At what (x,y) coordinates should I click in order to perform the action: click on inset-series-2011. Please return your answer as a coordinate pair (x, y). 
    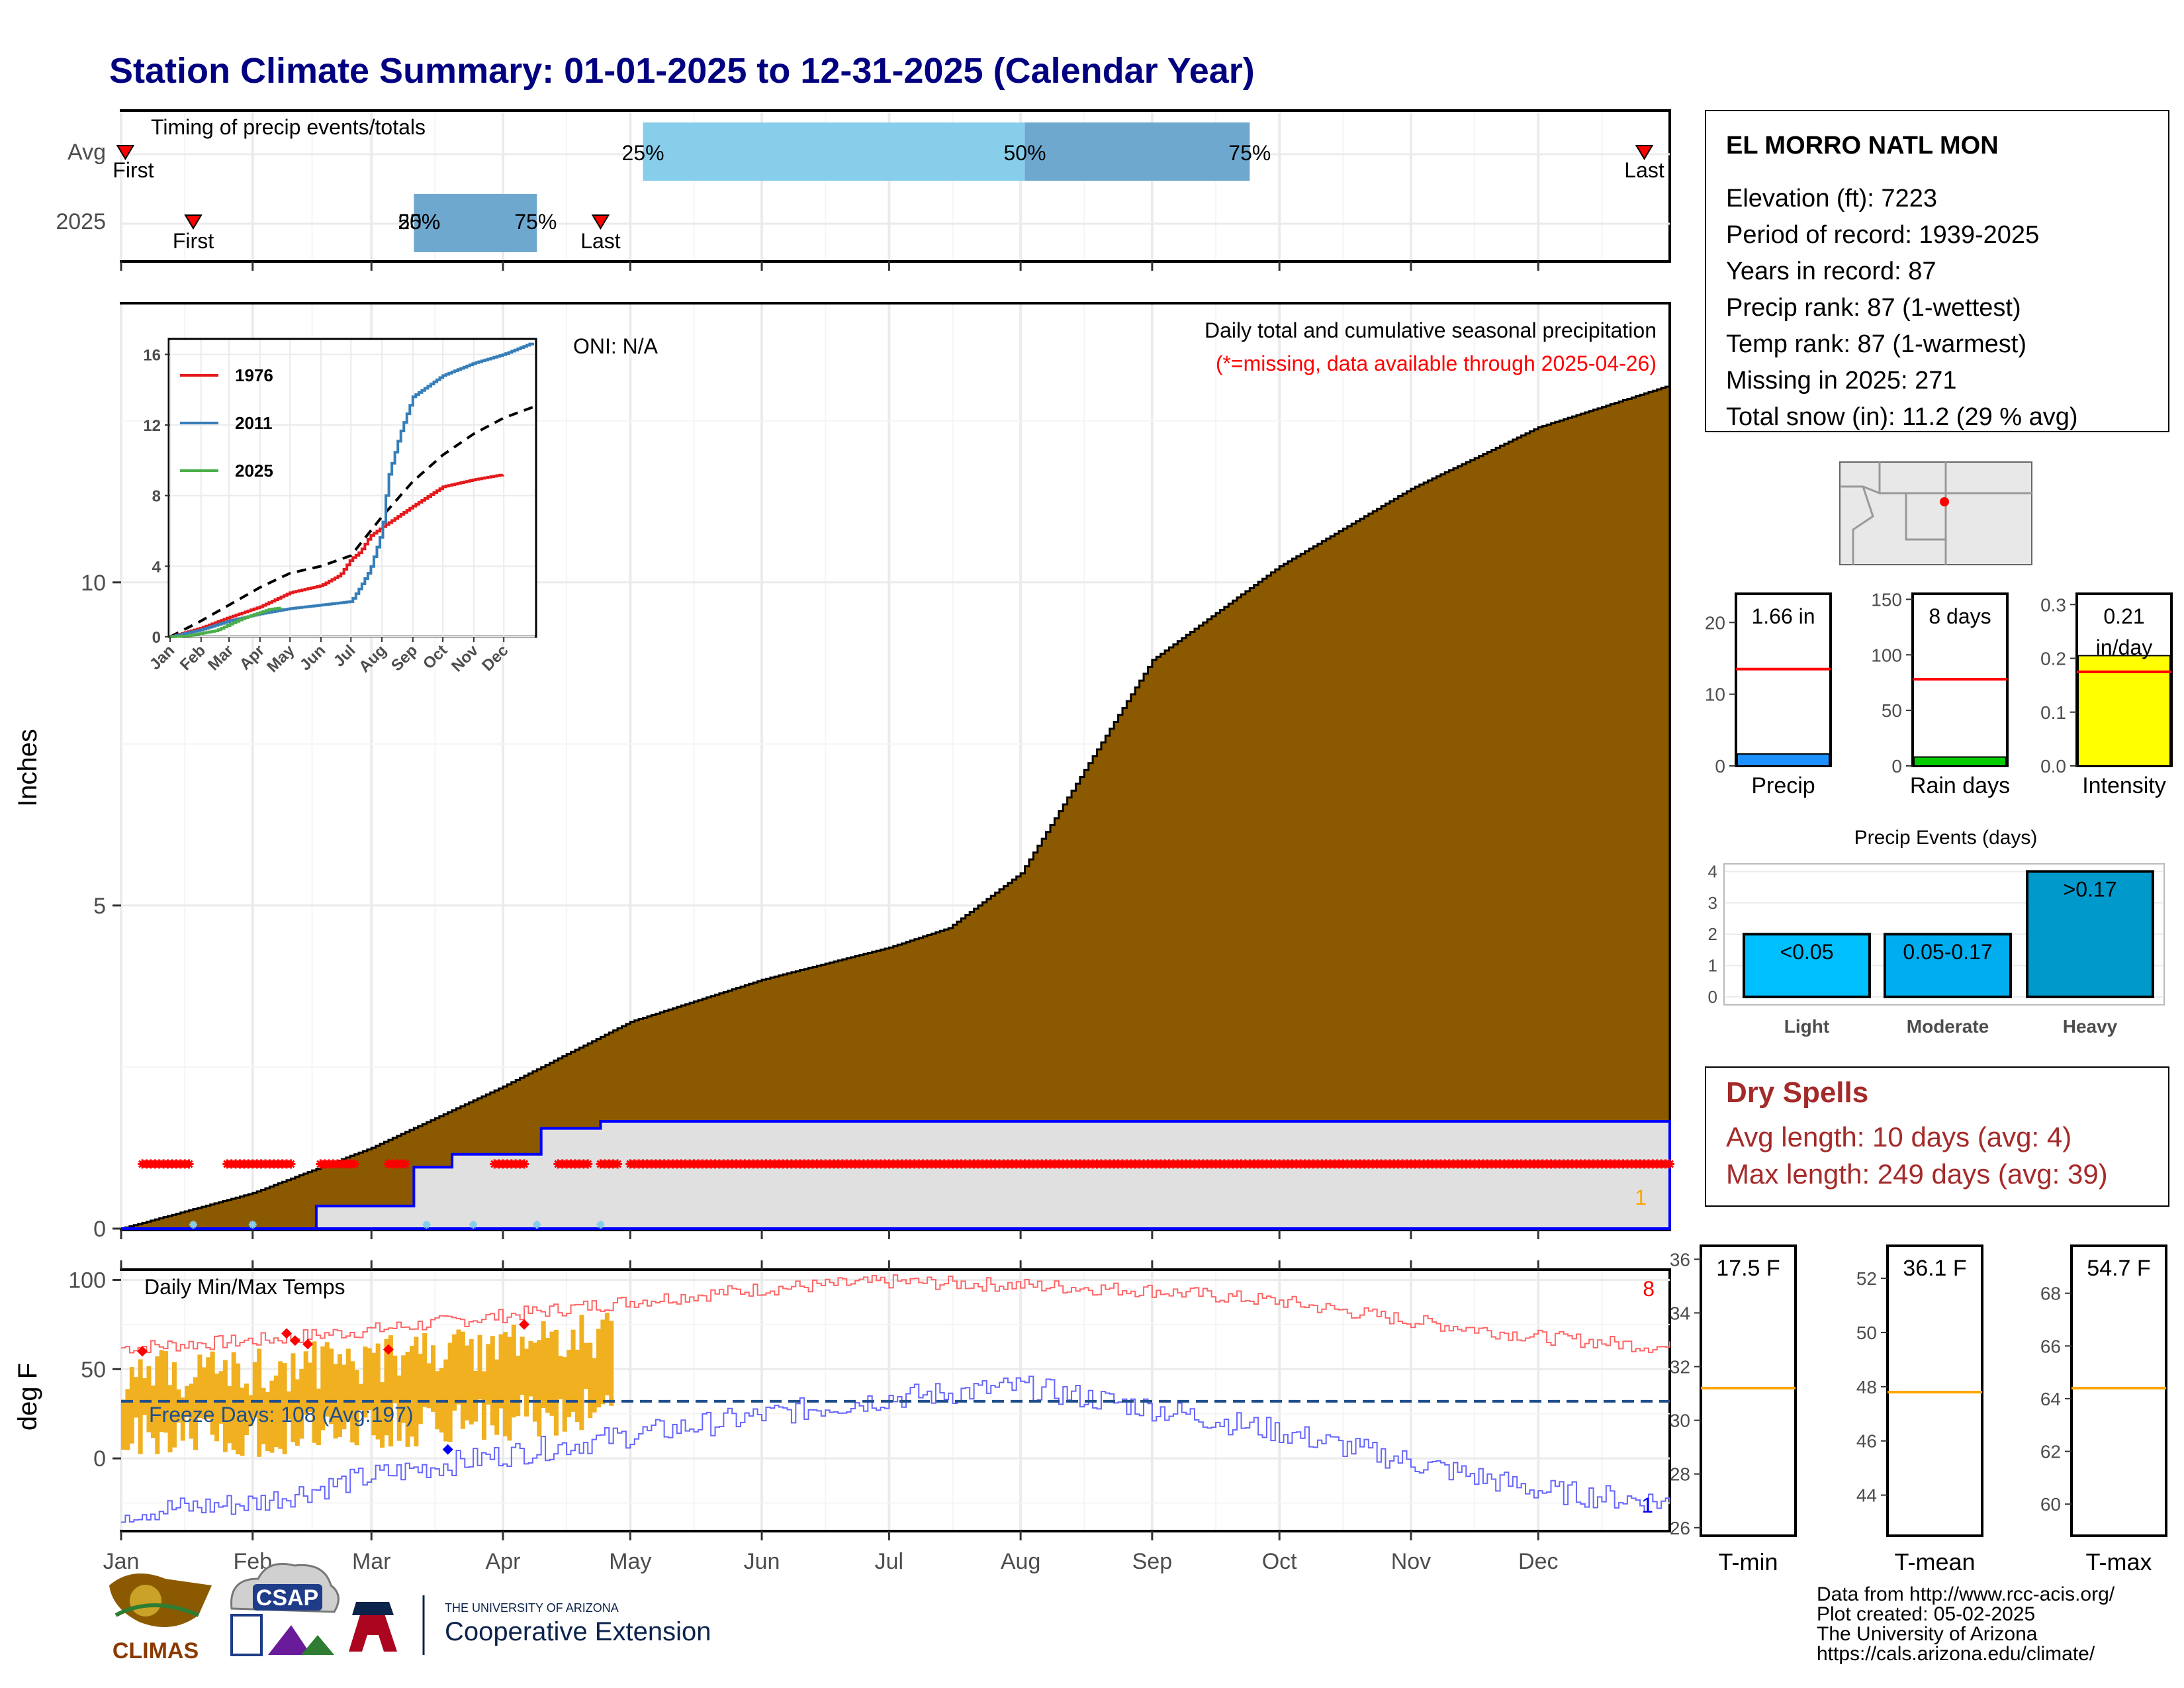
    Looking at the image, I should click on (352, 490).